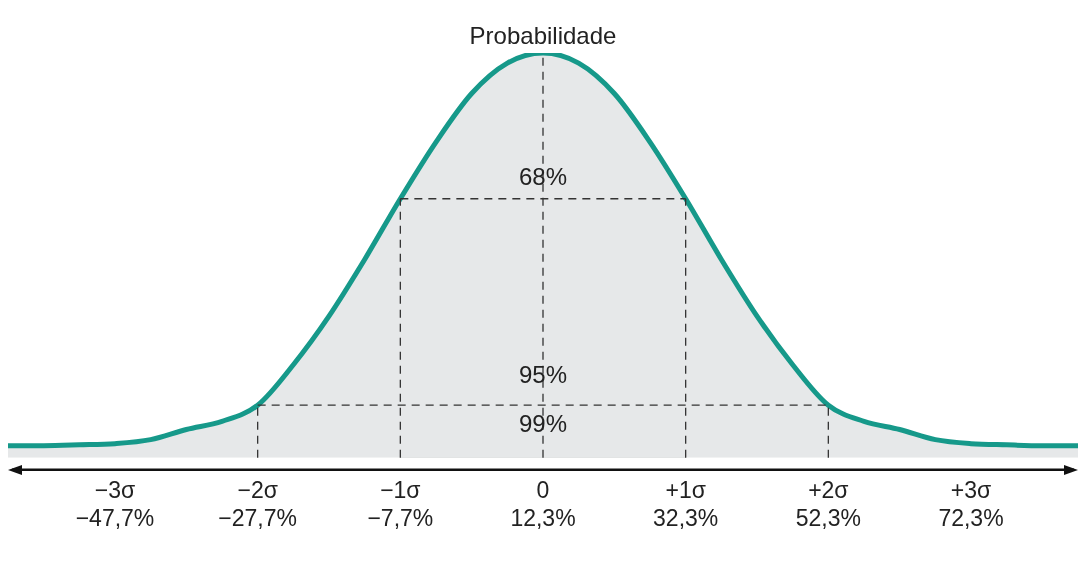 The image size is (1086, 561). What do you see at coordinates (115, 503) in the screenshot?
I see `x-tick-label: −3σ −47,7%` at bounding box center [115, 503].